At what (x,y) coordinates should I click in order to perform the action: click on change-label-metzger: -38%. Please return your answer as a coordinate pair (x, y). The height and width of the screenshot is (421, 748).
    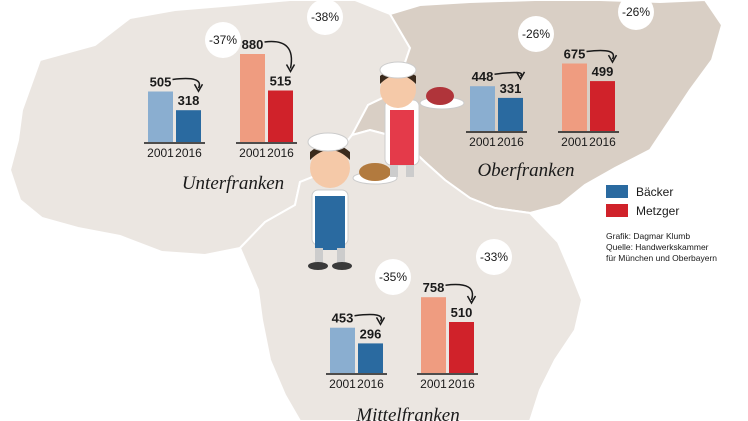
    Looking at the image, I should click on (325, 17).